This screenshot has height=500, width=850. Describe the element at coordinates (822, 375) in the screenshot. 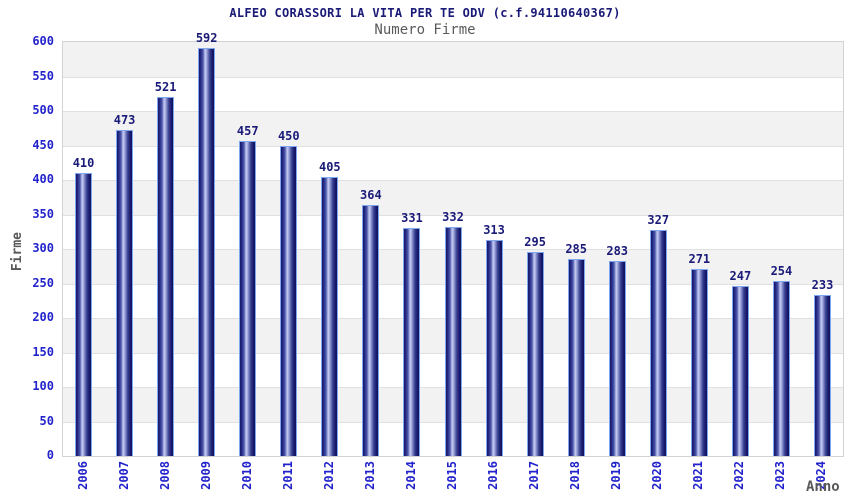

I see `bar-2024` at that location.